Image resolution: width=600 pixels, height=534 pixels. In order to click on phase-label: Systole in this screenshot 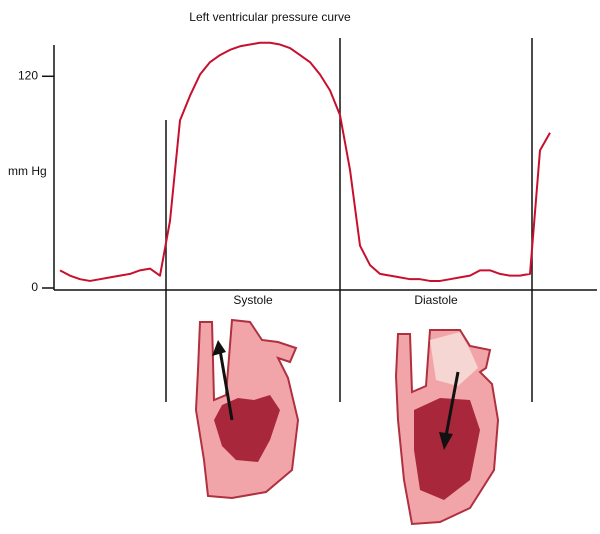, I will do `click(253, 300)`.